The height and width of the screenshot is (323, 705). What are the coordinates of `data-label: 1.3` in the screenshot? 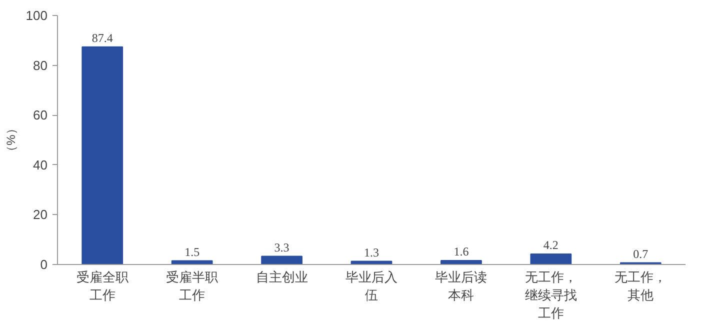 It's located at (371, 252).